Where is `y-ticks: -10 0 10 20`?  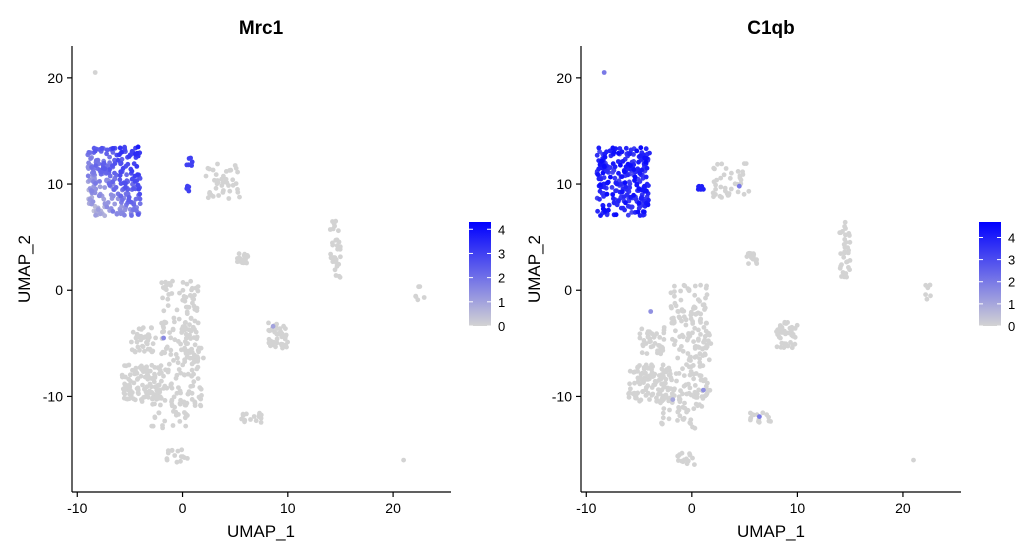
y-ticks: -10 0 10 20 is located at coordinates (57, 237).